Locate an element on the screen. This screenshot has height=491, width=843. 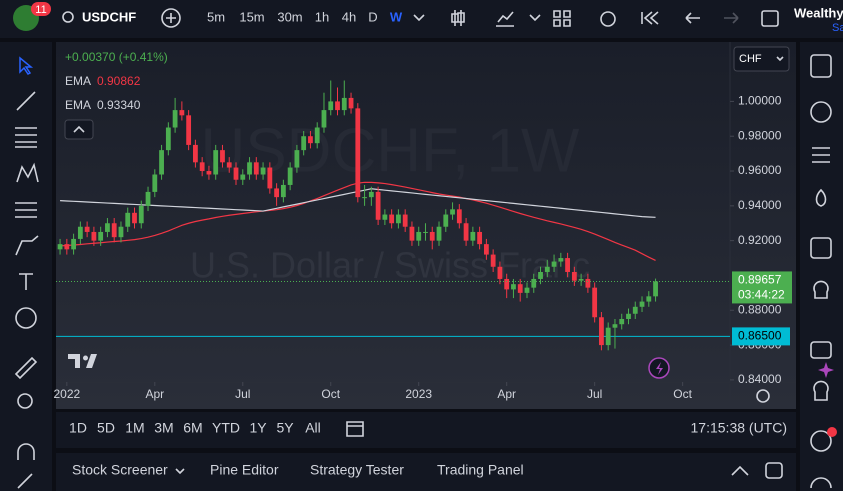
undo is located at coordinates (692, 18).